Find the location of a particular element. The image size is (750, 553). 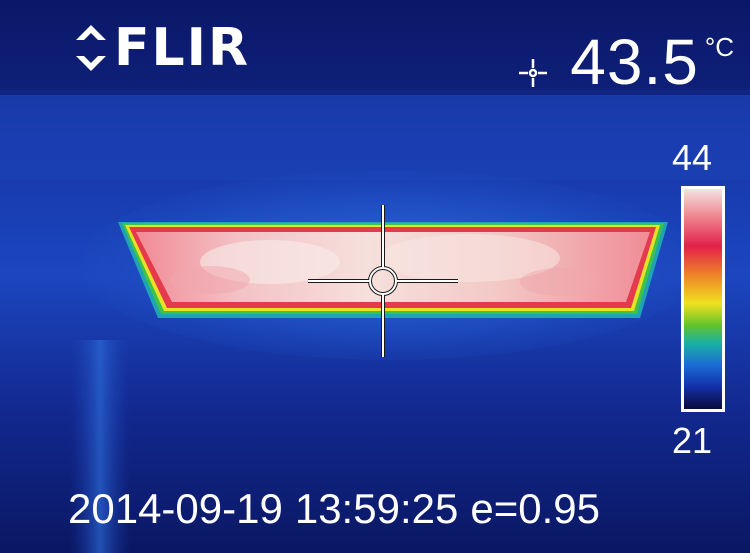

capture-info: 2014-09-19 13:59:25 e=0.95 is located at coordinates (334, 509).